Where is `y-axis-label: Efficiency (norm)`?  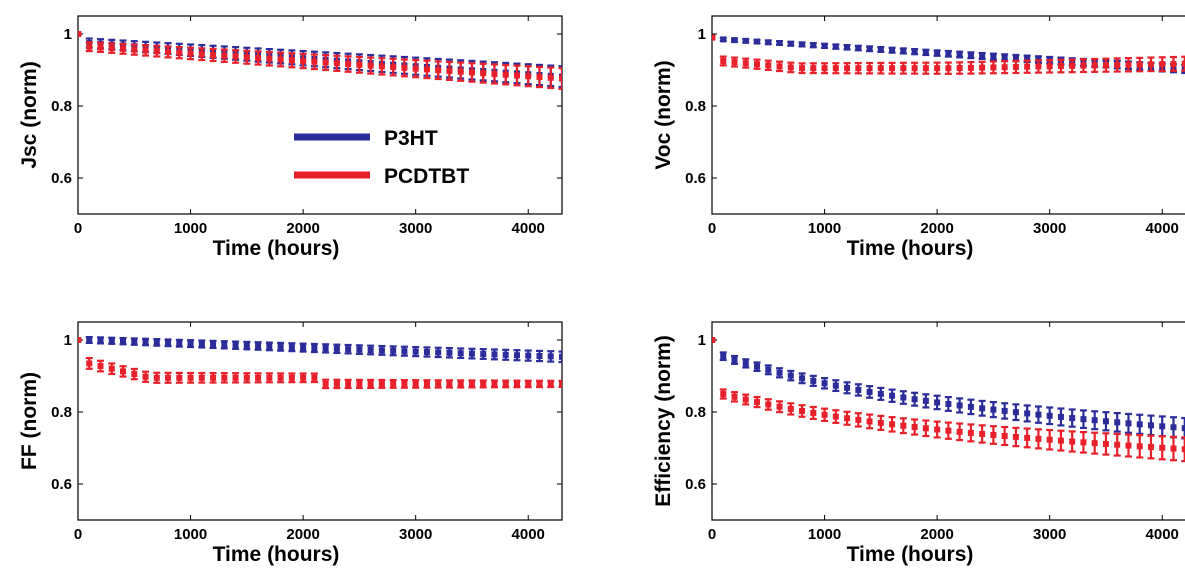 y-axis-label: Efficiency (norm) is located at coordinates (663, 421).